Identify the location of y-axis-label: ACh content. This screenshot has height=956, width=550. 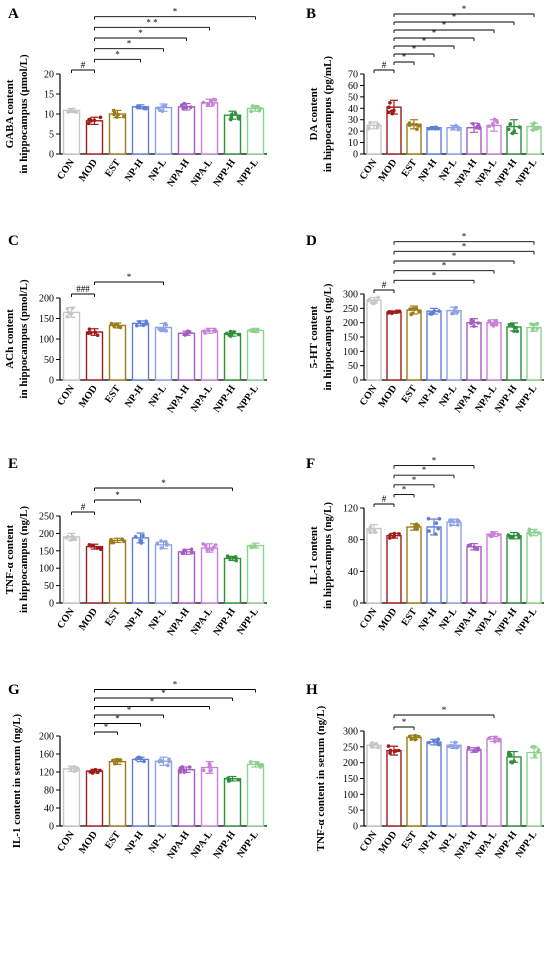
(10, 339).